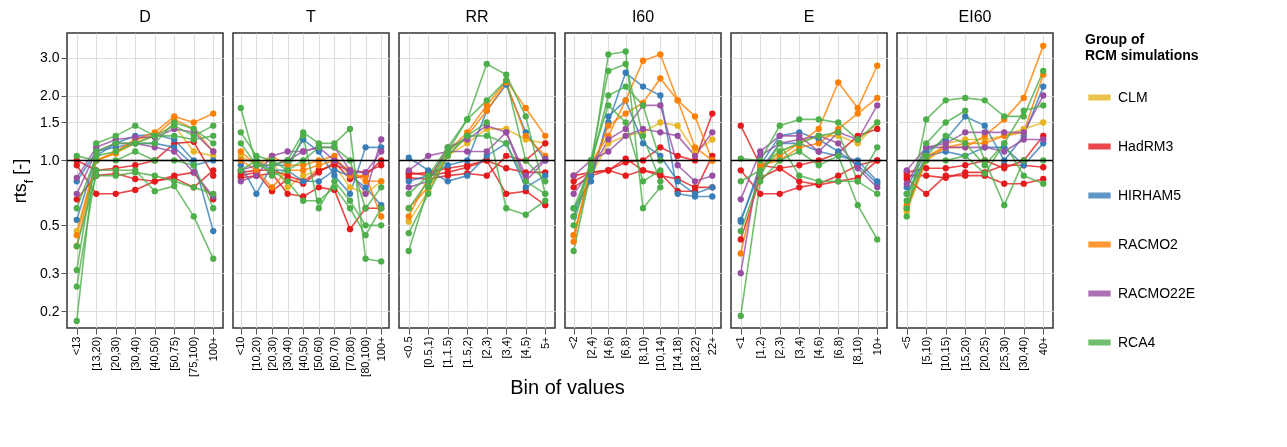  I want to click on x-tick-label: 40+, so click(1042, 346).